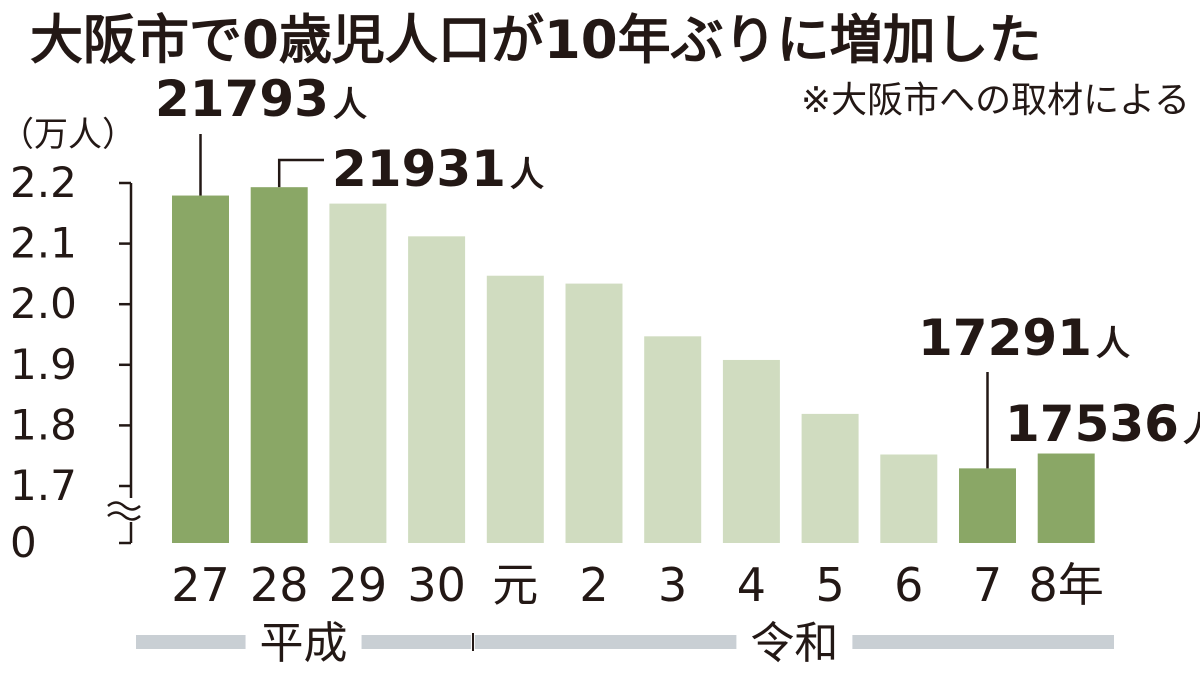 Image resolution: width=1200 pixels, height=679 pixels. I want to click on category-label-6: 3, so click(672, 585).